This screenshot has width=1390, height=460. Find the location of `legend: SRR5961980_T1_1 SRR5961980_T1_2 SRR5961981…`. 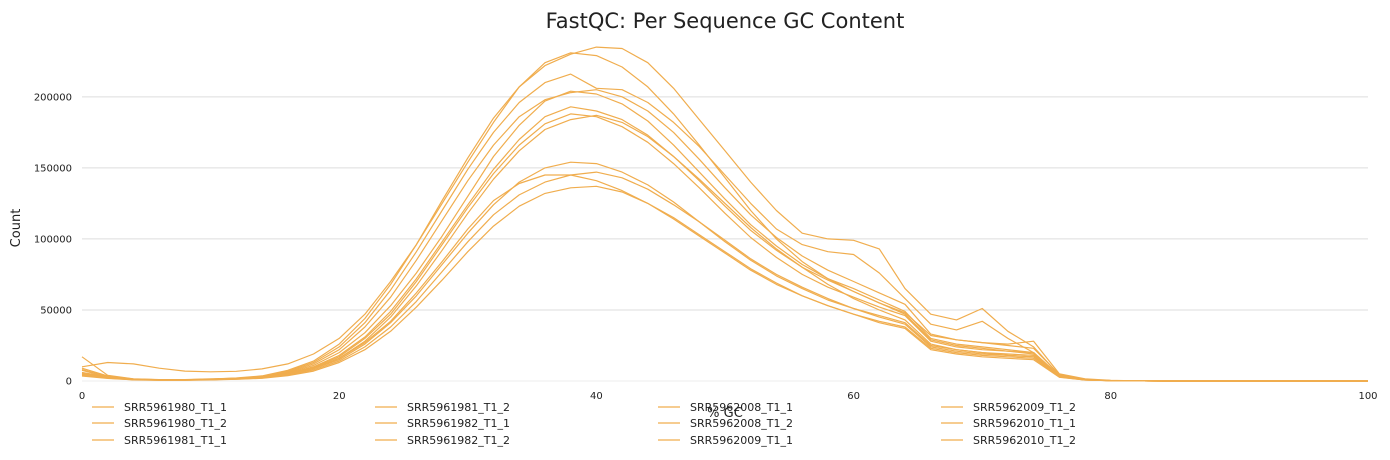

legend: SRR5961980_T1_1 SRR5961980_T1_2 SRR5961981… is located at coordinates (584, 424).